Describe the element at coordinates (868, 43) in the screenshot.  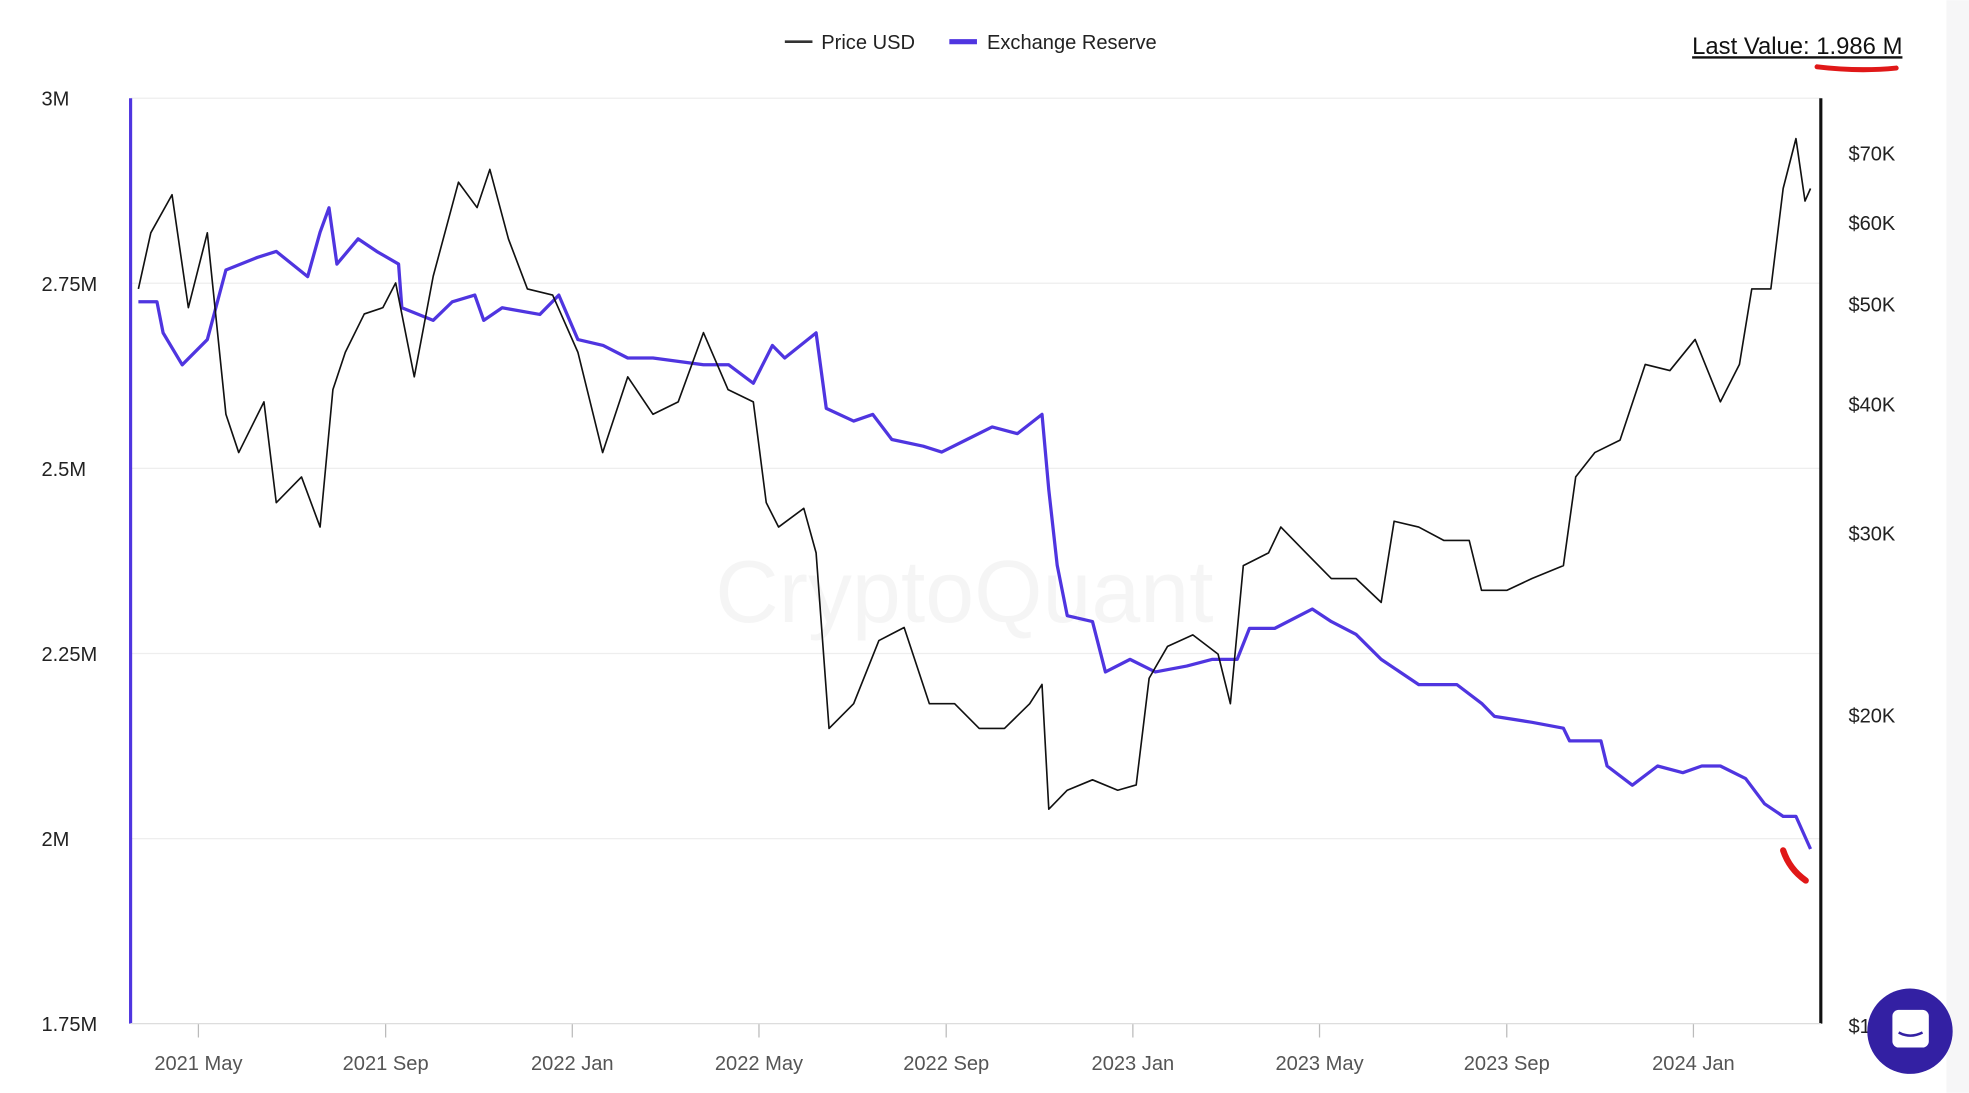
I see `legend-label-price: Price USD` at that location.